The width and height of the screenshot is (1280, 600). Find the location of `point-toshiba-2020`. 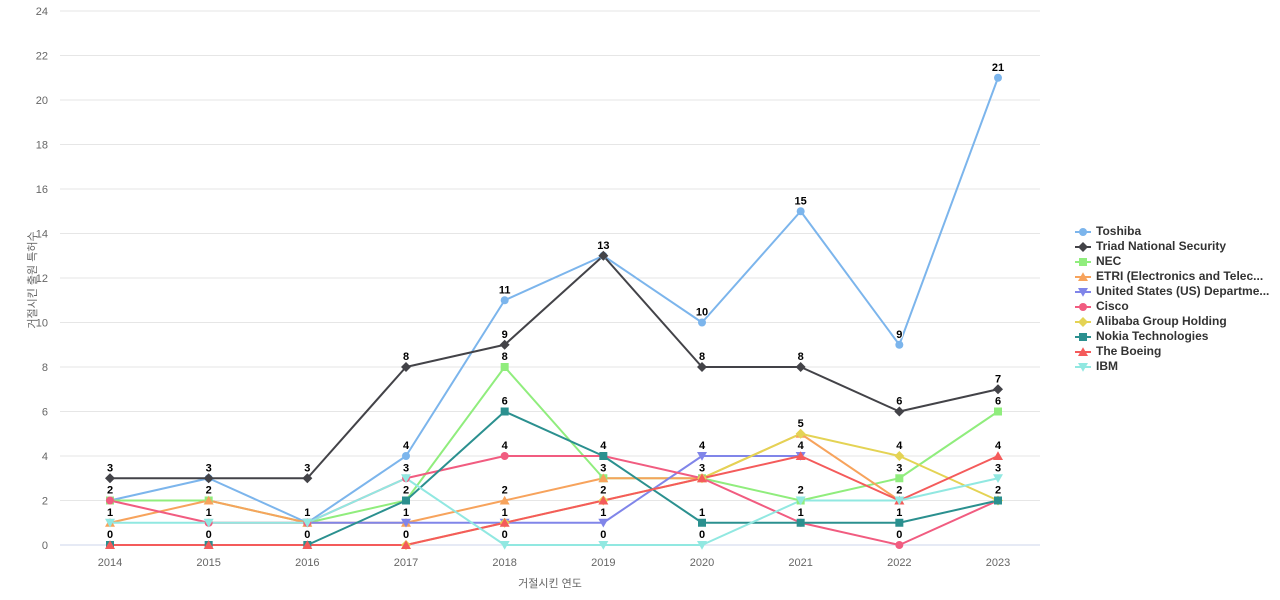

point-toshiba-2020 is located at coordinates (702, 322).